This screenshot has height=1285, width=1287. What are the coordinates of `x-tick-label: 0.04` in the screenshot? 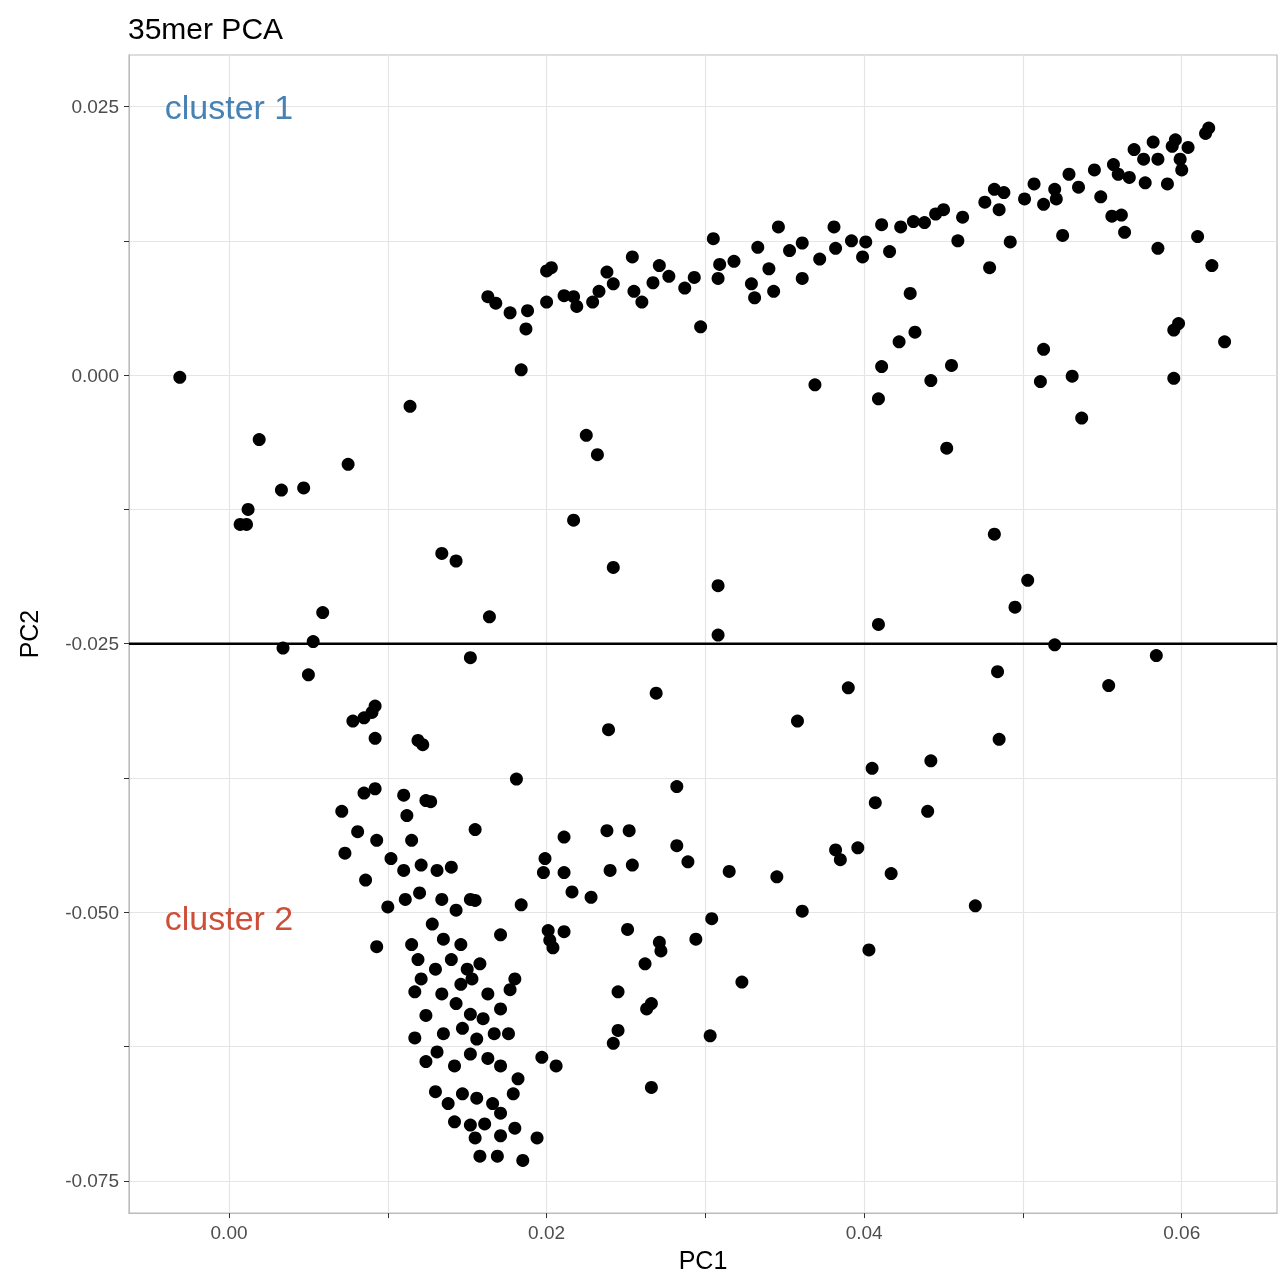 It's located at (864, 1233).